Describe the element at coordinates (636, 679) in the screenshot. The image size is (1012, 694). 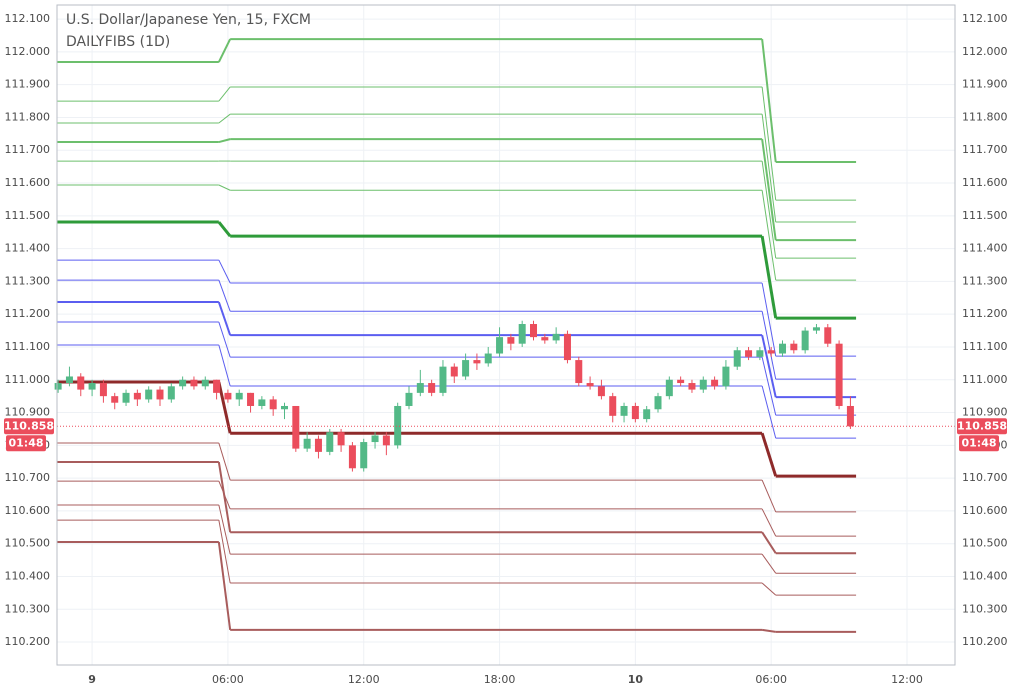
I see `x-tick-label: 10` at that location.